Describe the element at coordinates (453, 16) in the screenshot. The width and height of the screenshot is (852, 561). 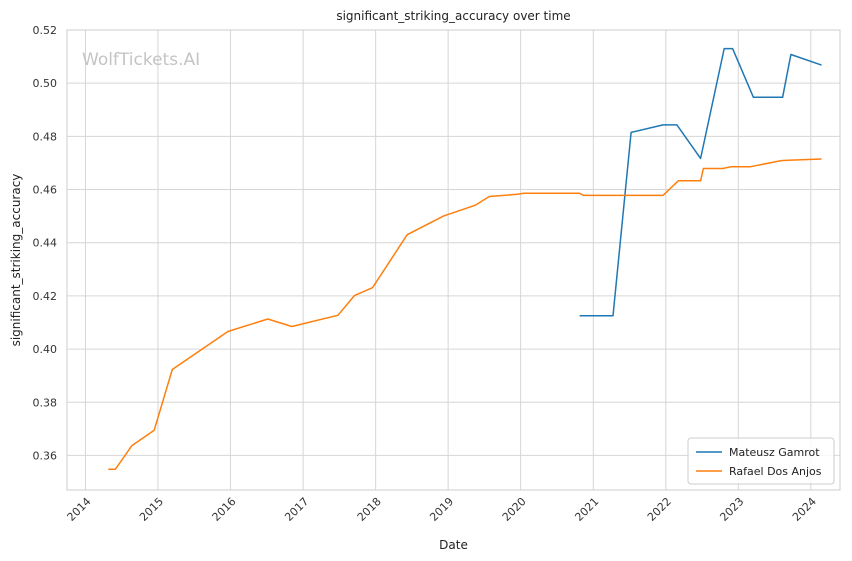
I see `chart-title: significant_striking_accuracy over time` at that location.